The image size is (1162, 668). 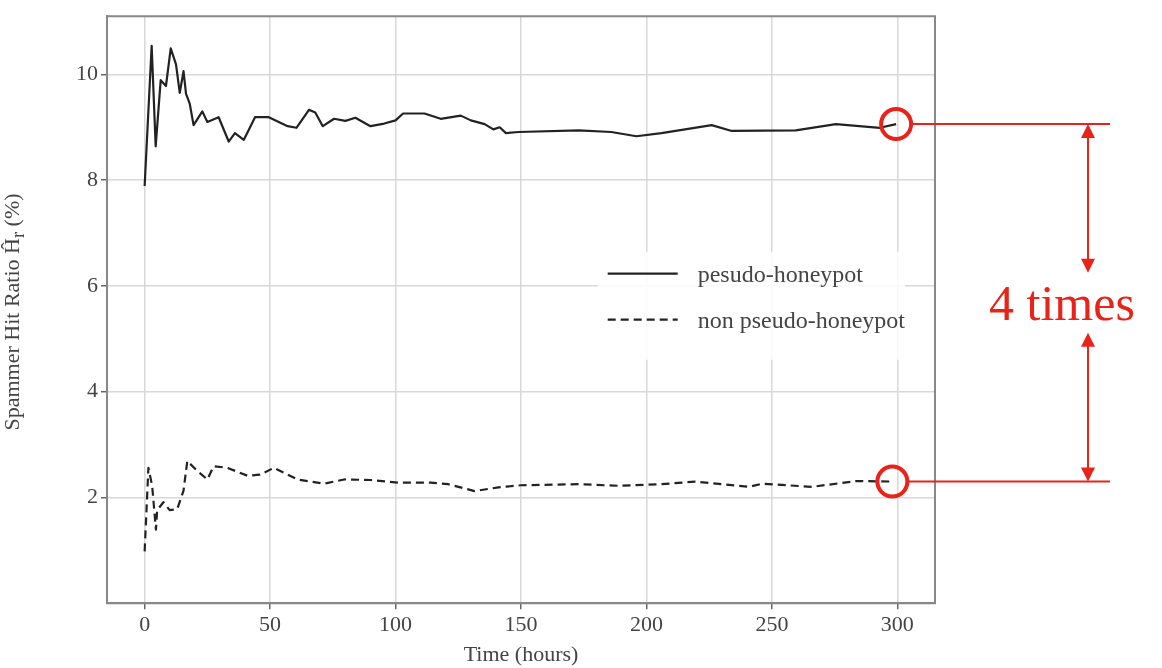 What do you see at coordinates (1062, 302) in the screenshot?
I see `text: 4 times` at bounding box center [1062, 302].